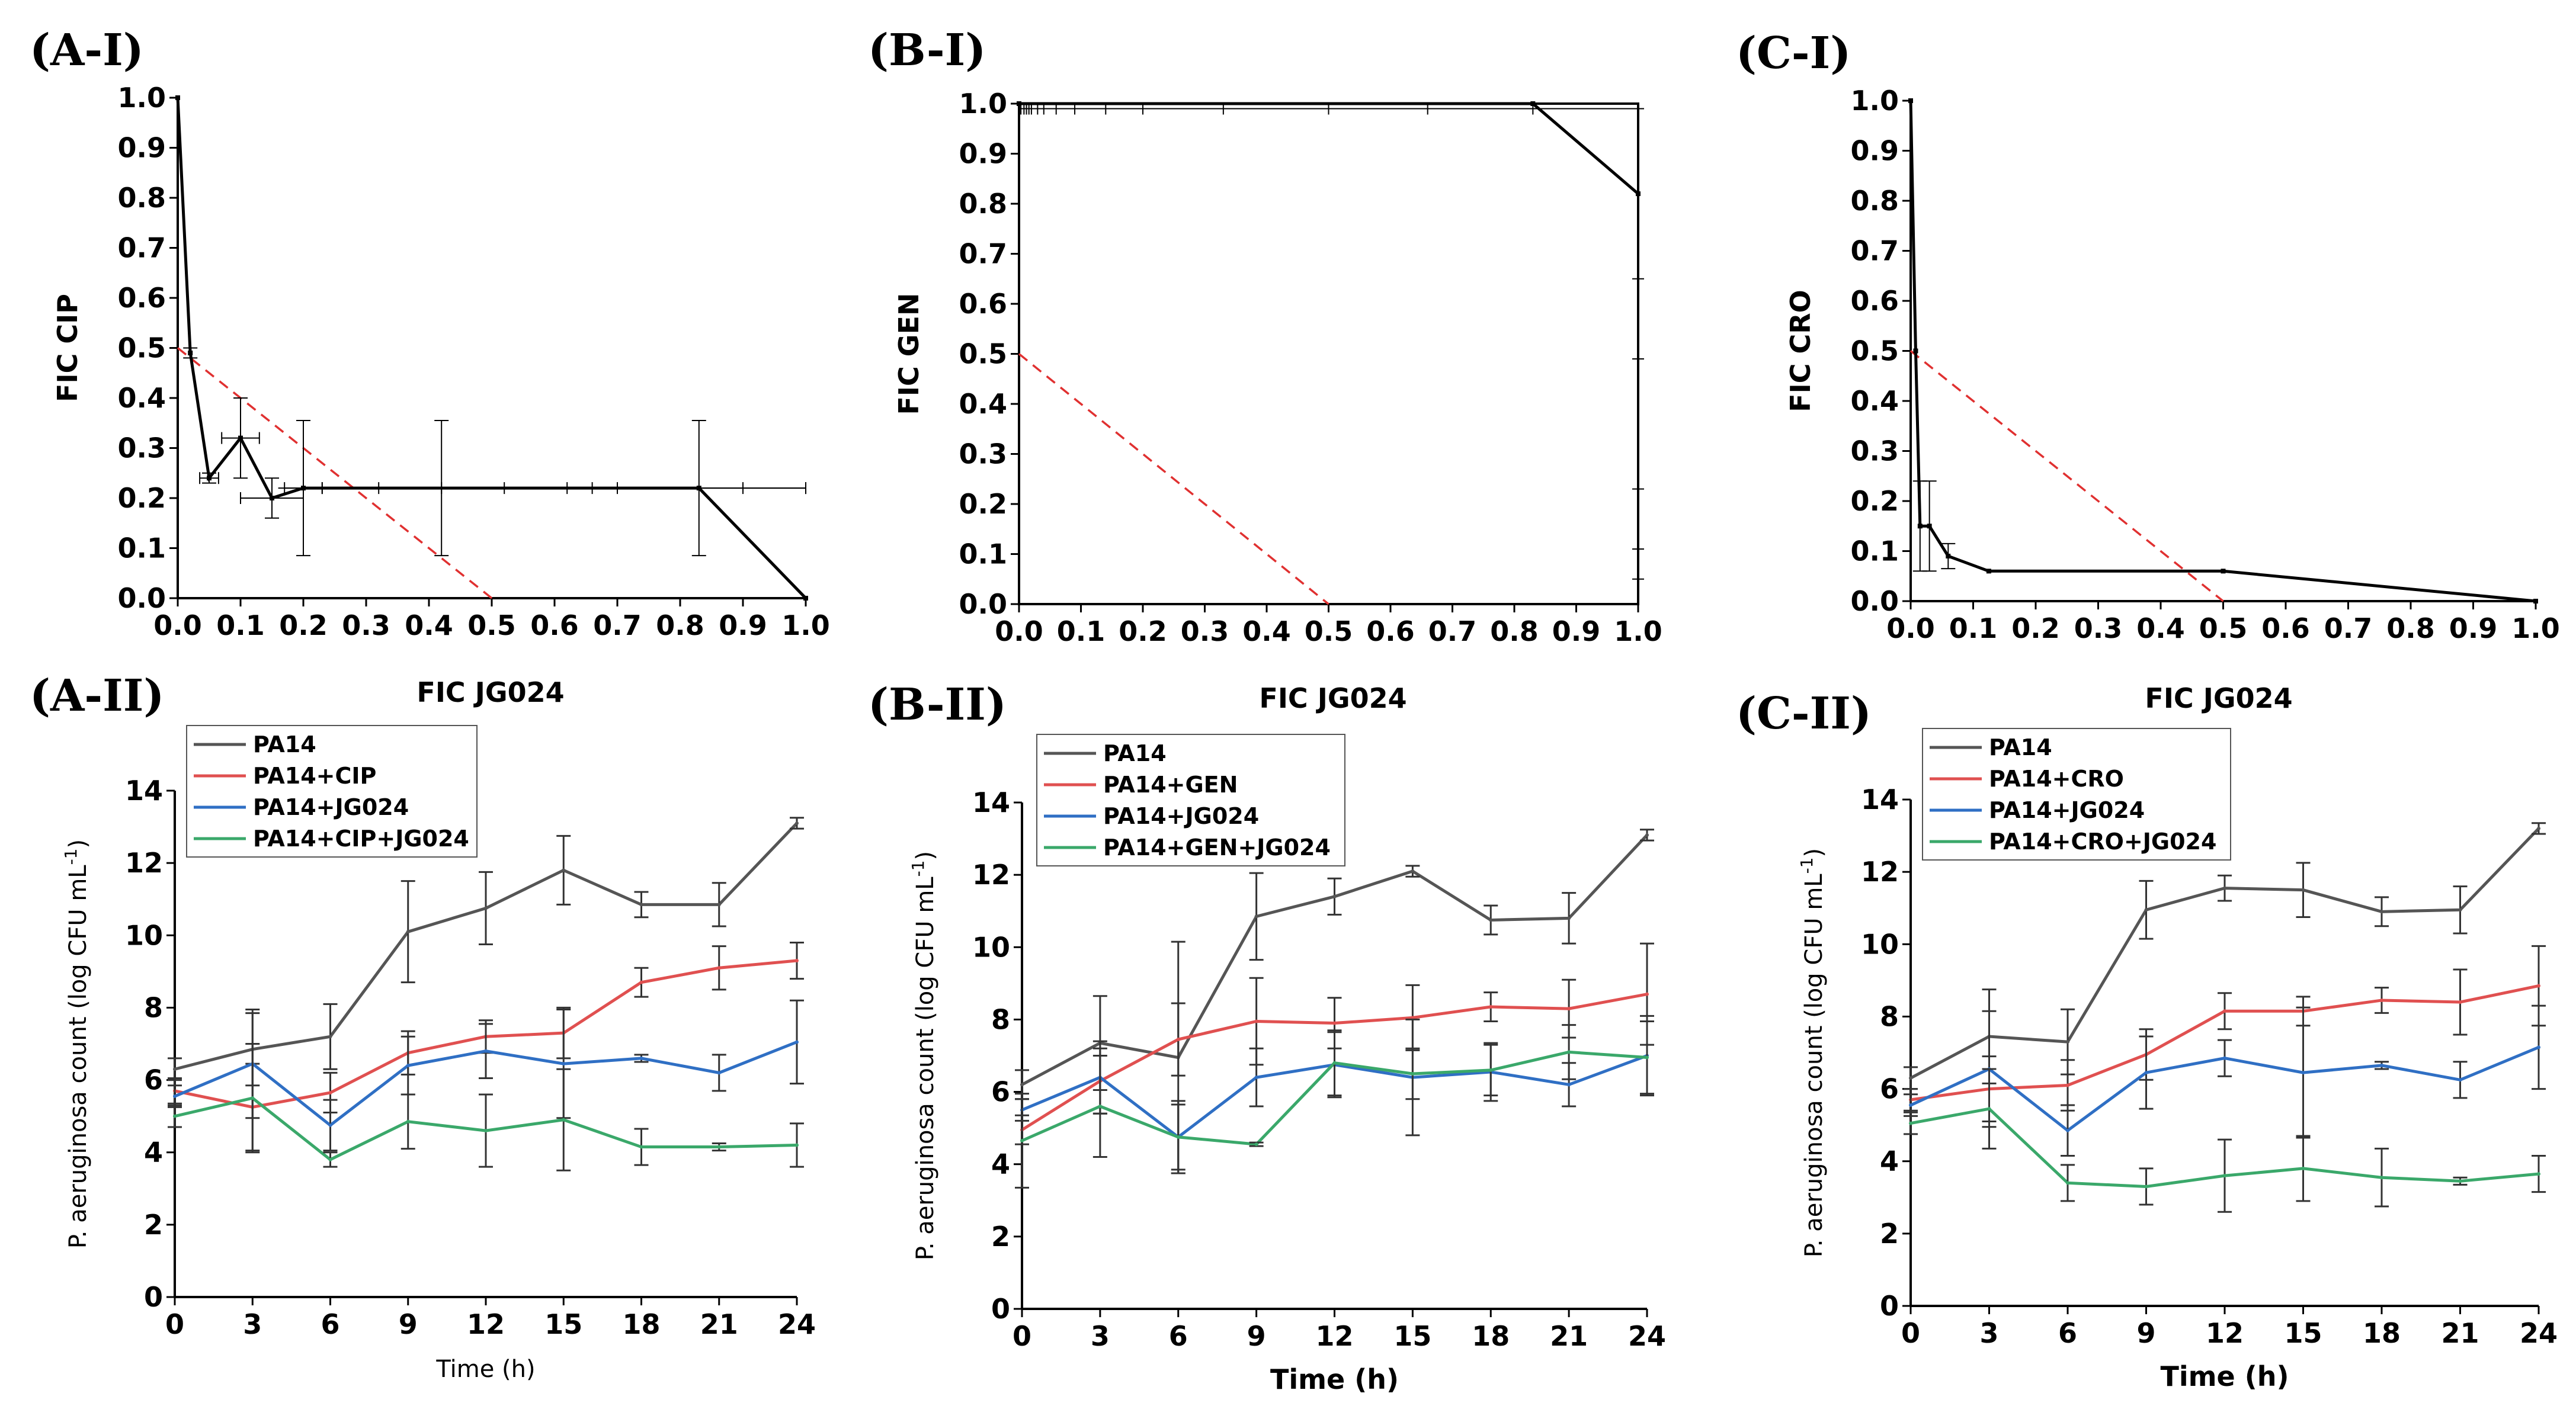 The image size is (2576, 1422). I want to click on y-axis-label: P. aeruginosa count (log CFU mL-1), so click(924, 1056).